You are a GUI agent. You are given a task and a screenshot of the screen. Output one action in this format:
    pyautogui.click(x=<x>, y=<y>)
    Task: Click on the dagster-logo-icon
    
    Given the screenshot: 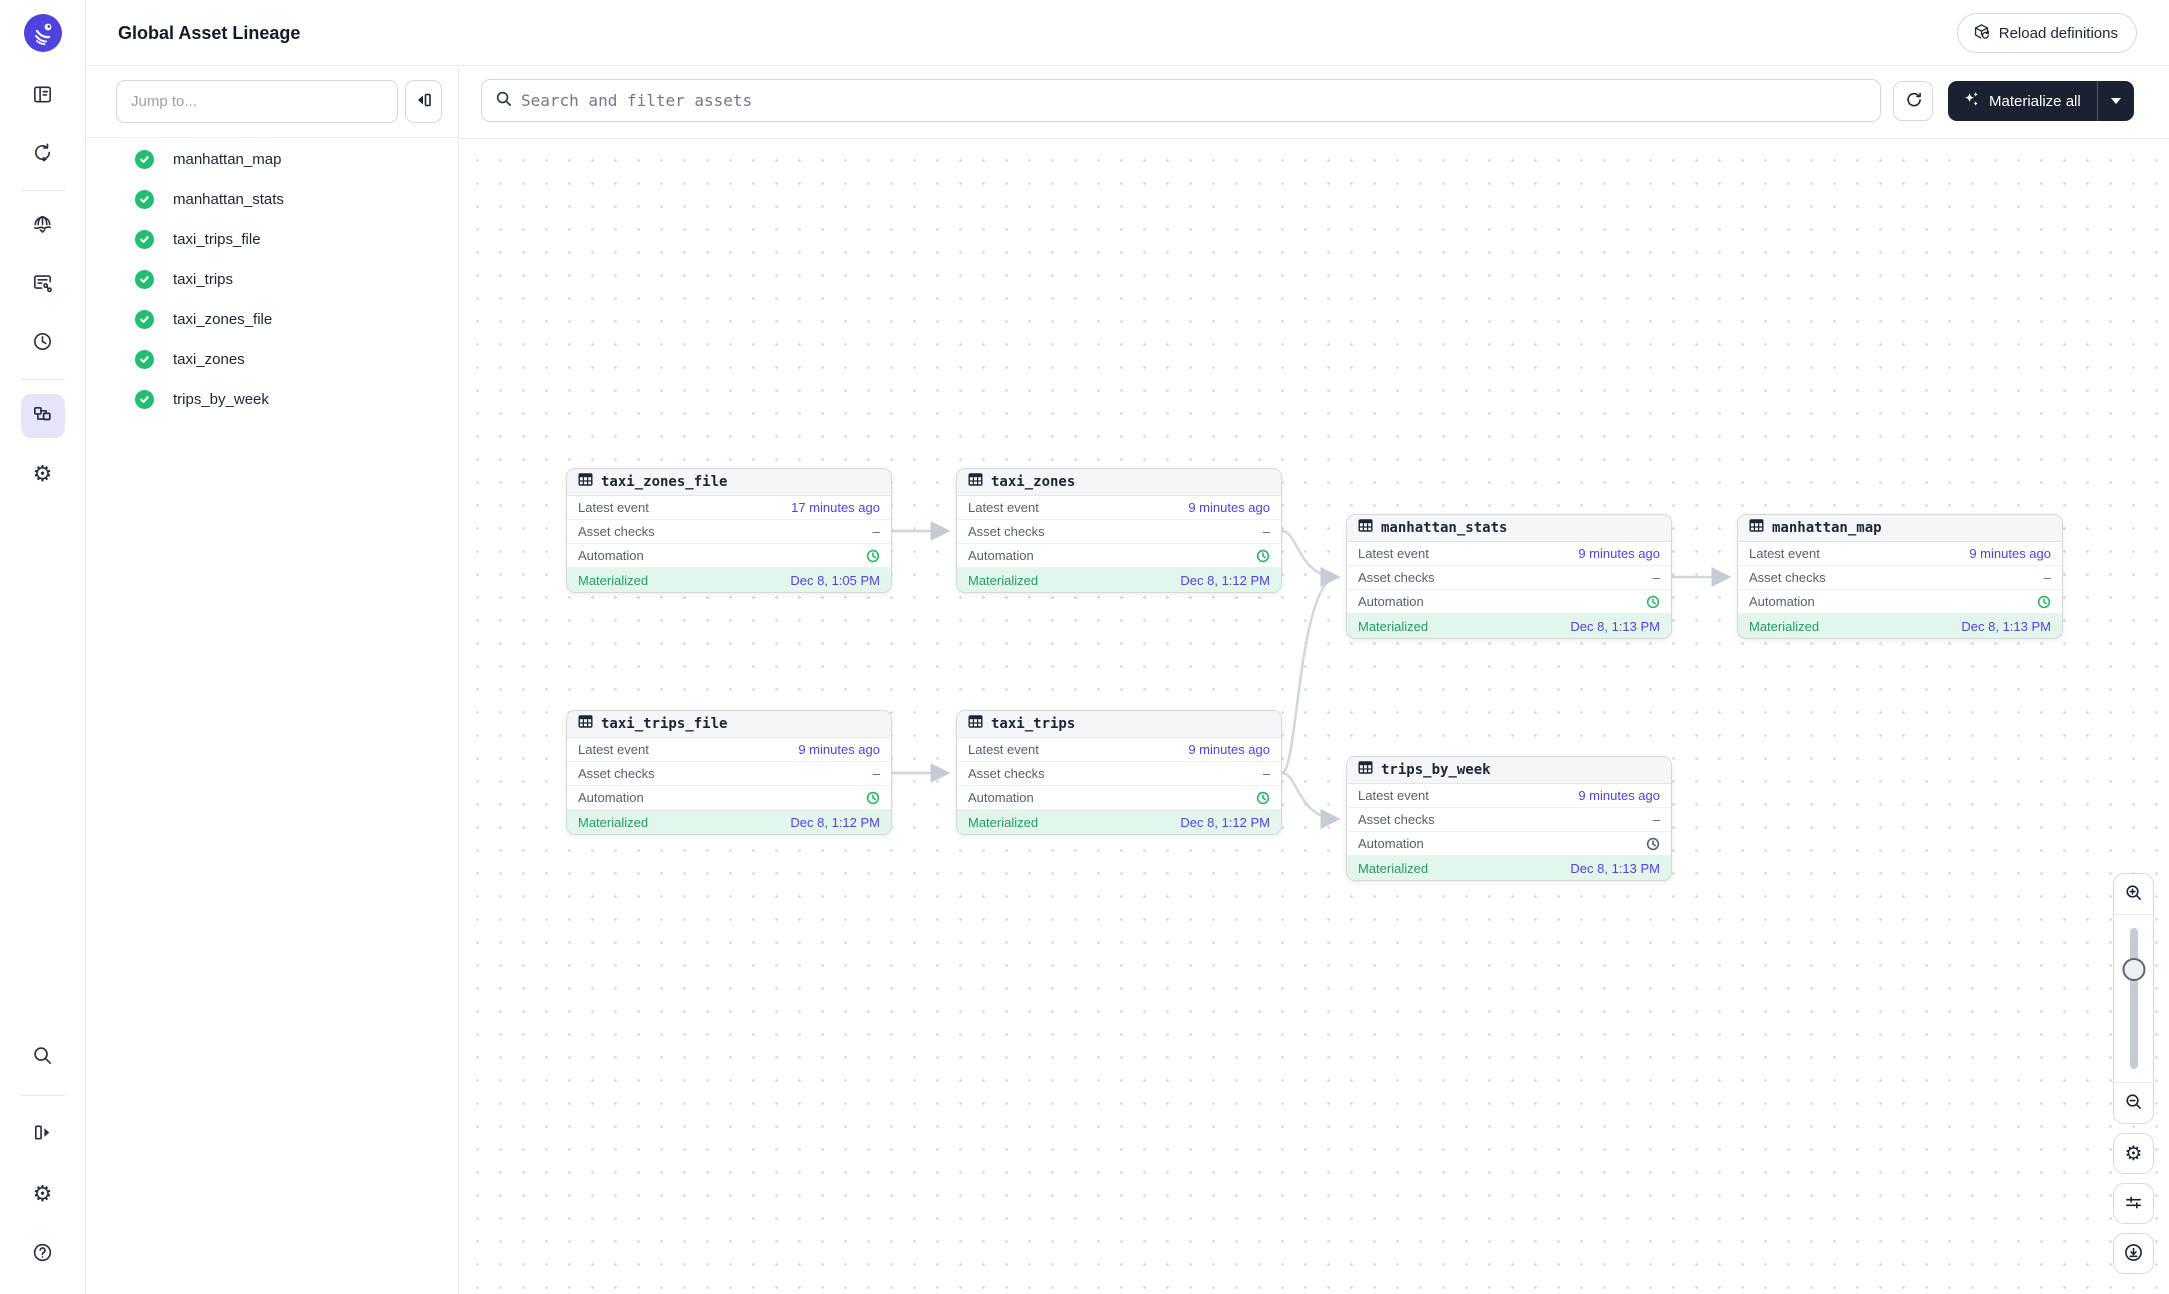 What is the action you would take?
    pyautogui.click(x=42, y=33)
    